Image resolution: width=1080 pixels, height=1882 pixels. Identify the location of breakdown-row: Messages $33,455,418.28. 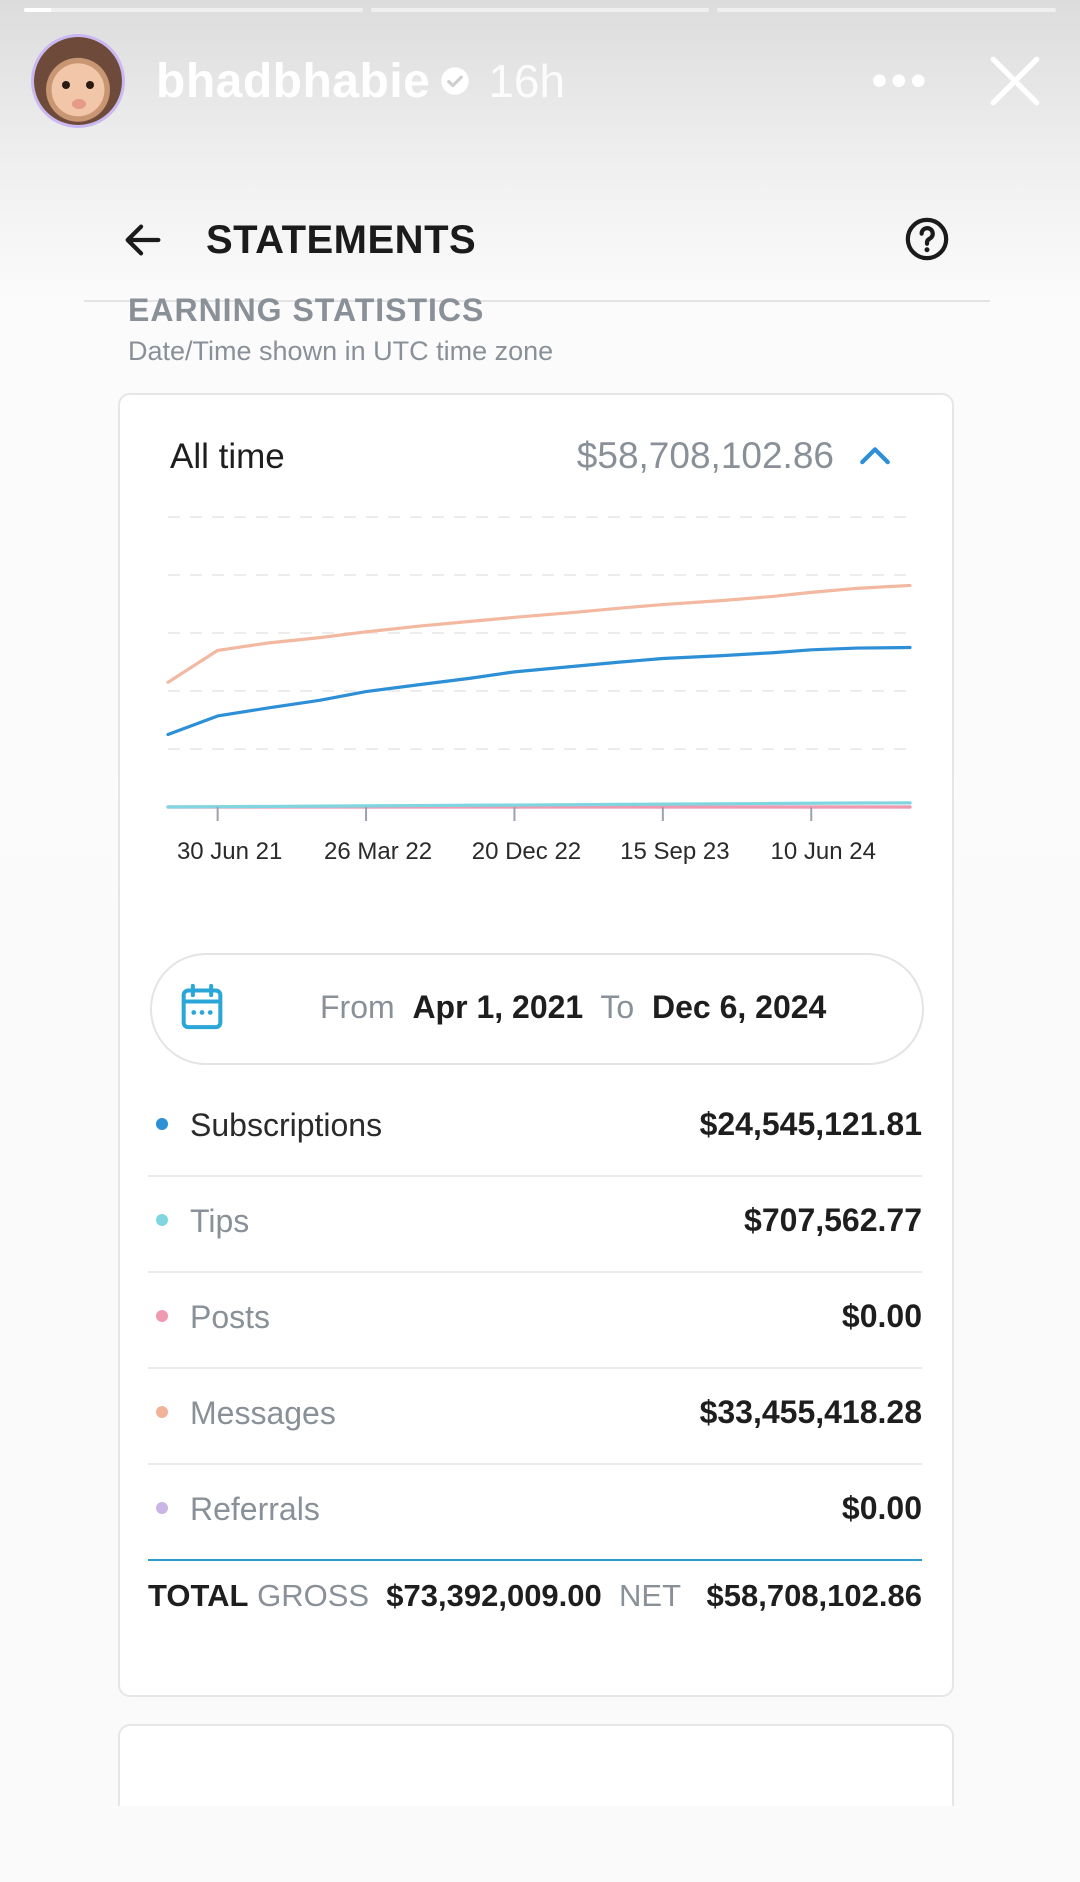
(535, 1417).